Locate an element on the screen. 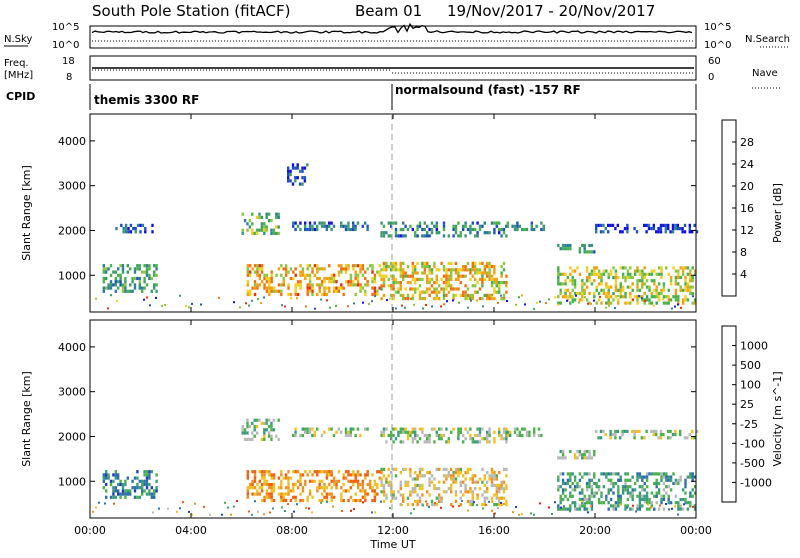  x-tick-label: 04:00 is located at coordinates (191, 530).